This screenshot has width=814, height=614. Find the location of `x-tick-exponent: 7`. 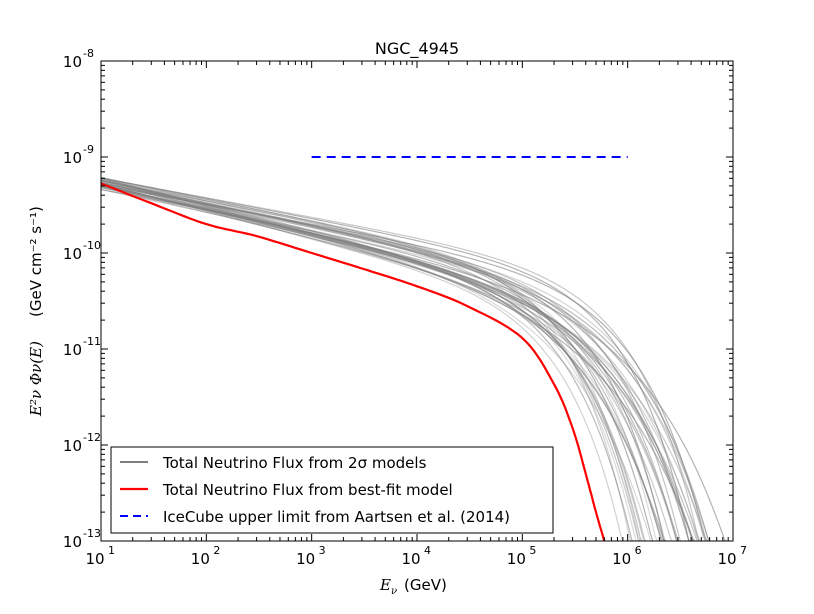

x-tick-exponent: 7 is located at coordinates (743, 550).